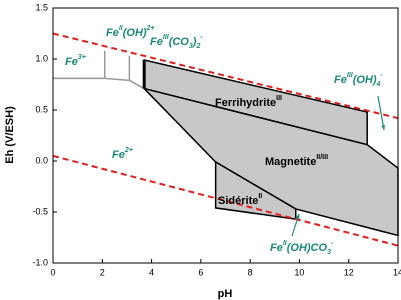 The width and height of the screenshot is (401, 300). What do you see at coordinates (197, 46) in the screenshot?
I see `annotation-part: 2` at bounding box center [197, 46].